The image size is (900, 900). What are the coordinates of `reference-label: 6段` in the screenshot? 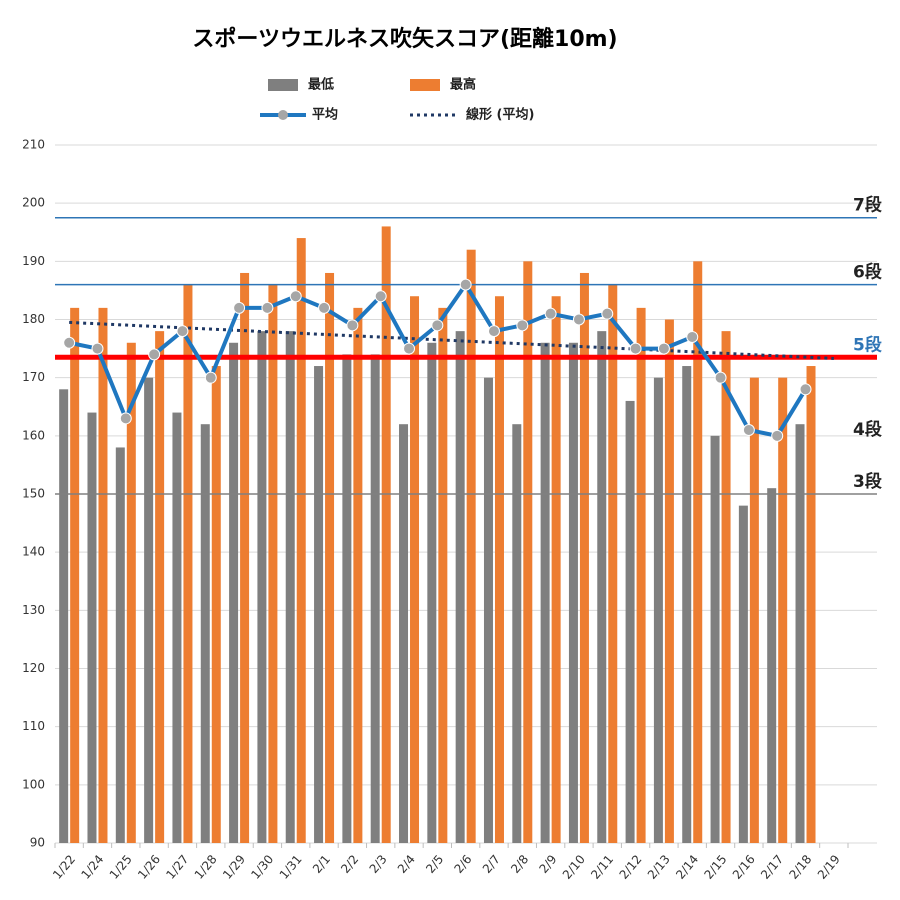 It's located at (867, 272).